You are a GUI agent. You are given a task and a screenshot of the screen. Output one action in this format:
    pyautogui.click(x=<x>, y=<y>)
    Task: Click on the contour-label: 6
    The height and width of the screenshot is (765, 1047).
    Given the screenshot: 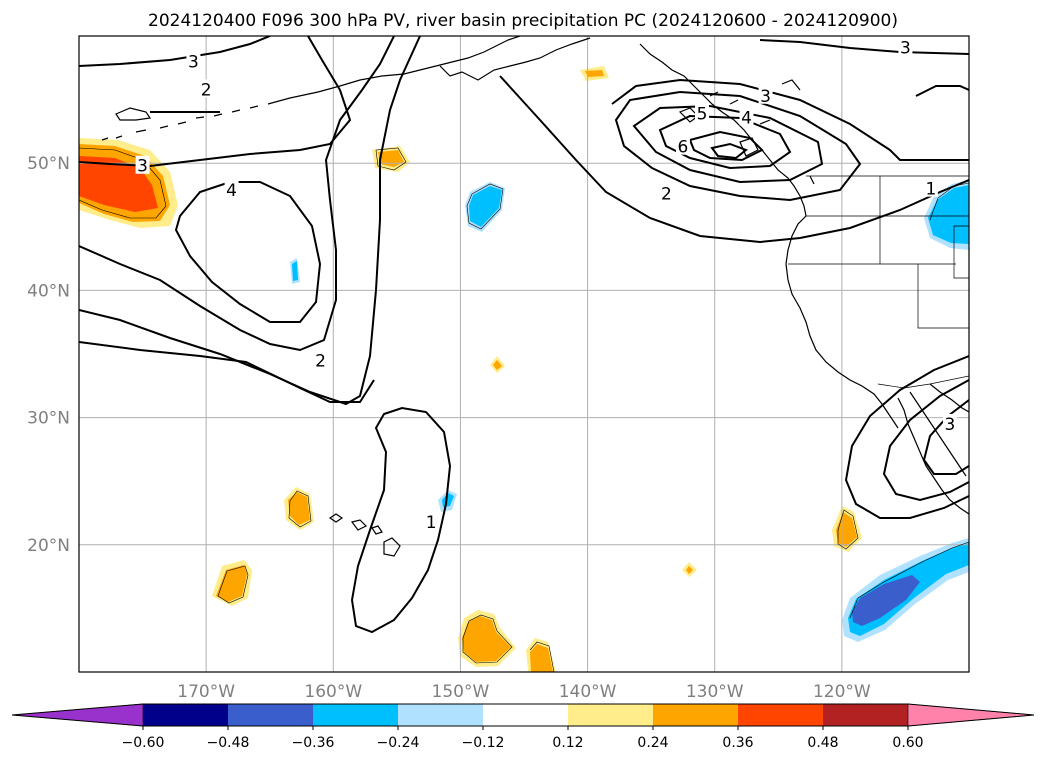 What is the action you would take?
    pyautogui.click(x=683, y=148)
    